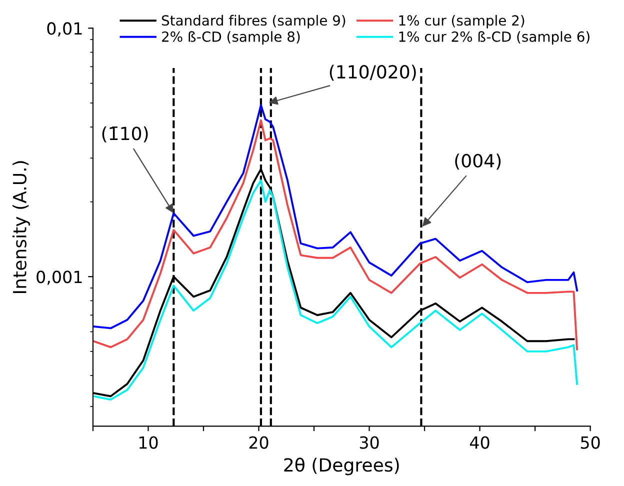 The image size is (624, 486). Describe the element at coordinates (461, 21) in the screenshot. I see `legend-label: 1% cur (sample 2)` at that location.